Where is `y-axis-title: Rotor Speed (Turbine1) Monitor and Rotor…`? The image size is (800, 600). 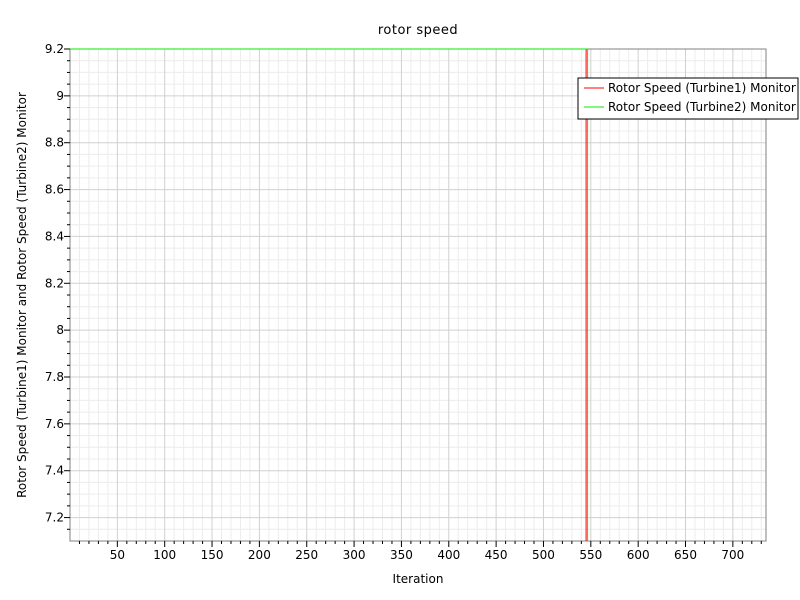
y-axis-title: Rotor Speed (Turbine1) Monitor and Rotor… is located at coordinates (22, 295).